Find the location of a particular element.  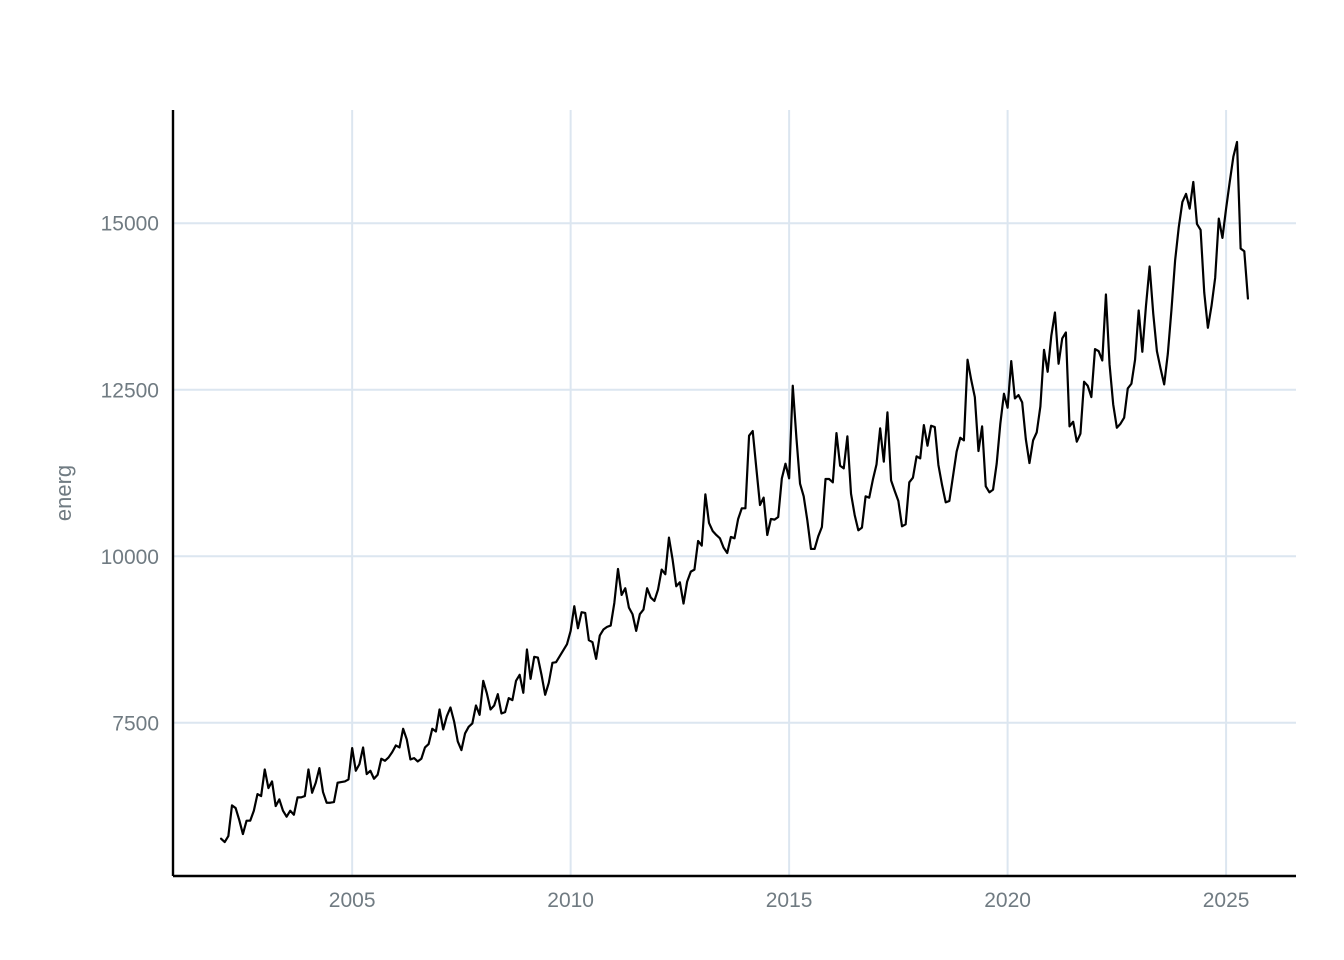

y-axis-title: energ is located at coordinates (63, 493).